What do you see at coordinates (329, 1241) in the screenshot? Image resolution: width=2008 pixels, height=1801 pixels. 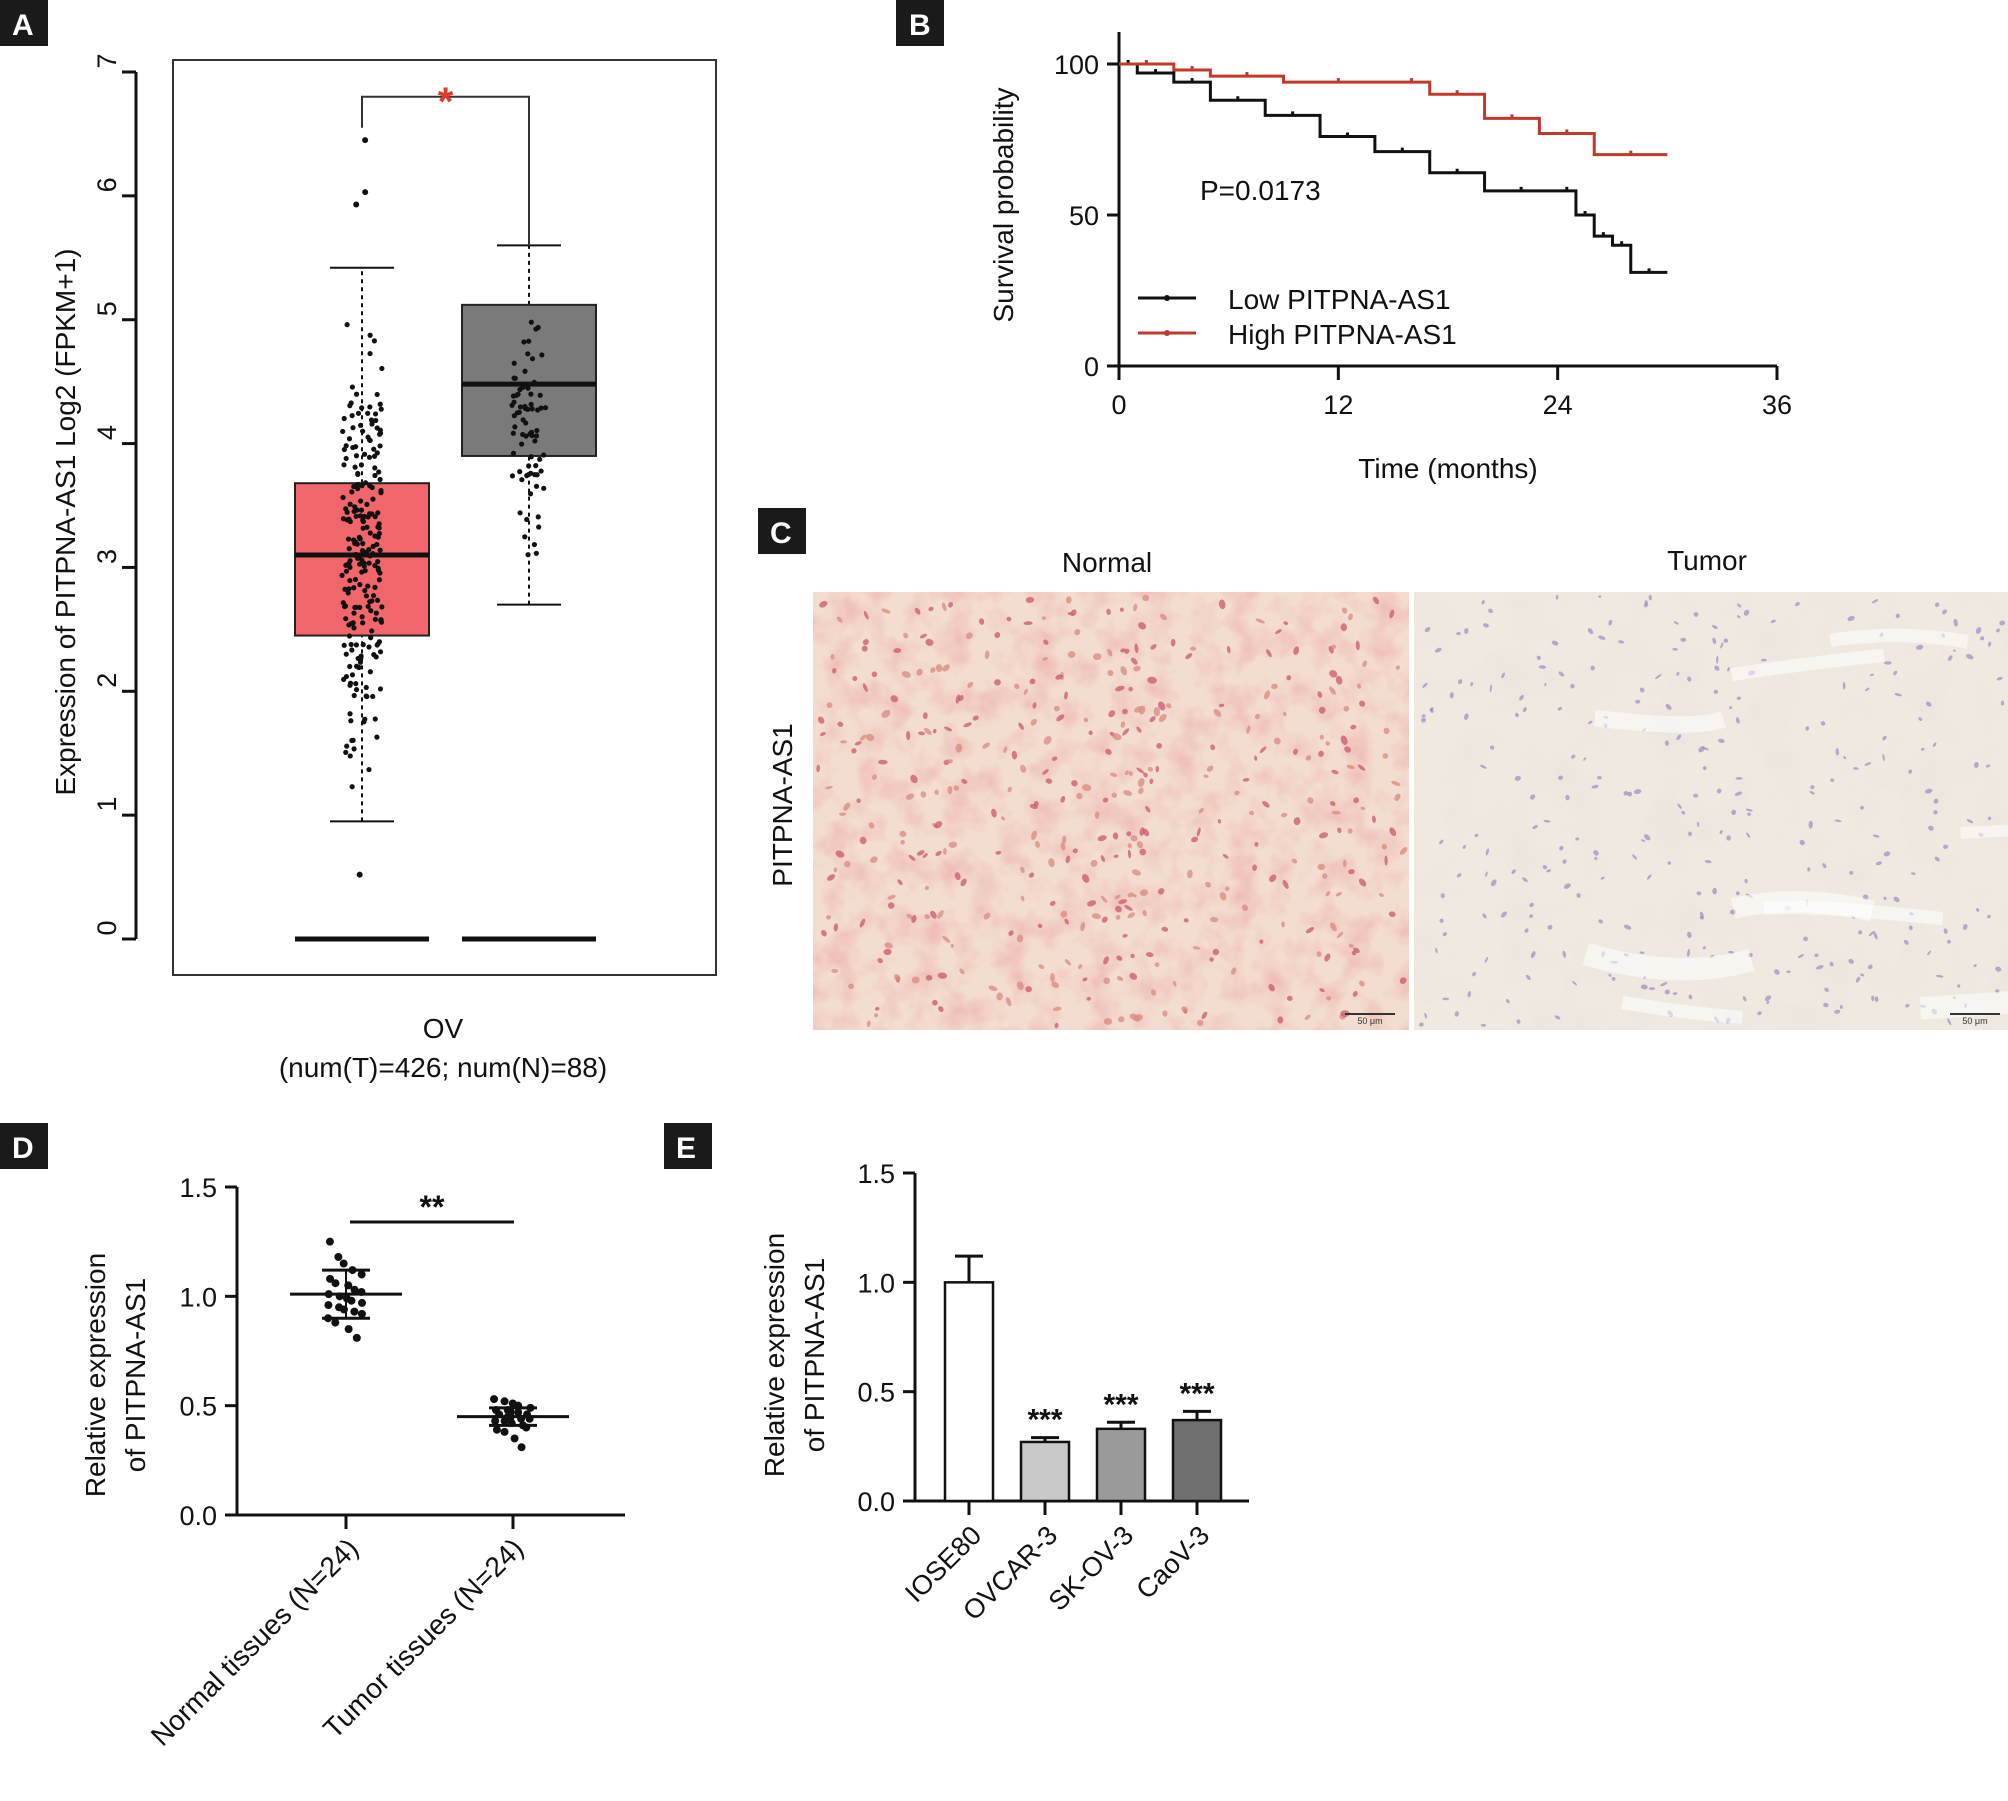 I see `d-point` at bounding box center [329, 1241].